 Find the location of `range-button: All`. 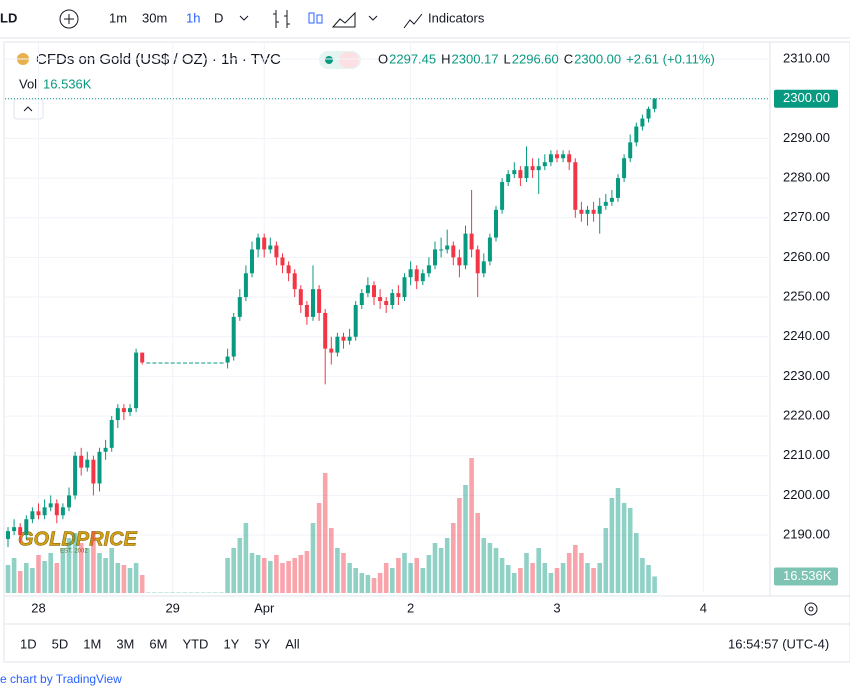

range-button: All is located at coordinates (292, 643).